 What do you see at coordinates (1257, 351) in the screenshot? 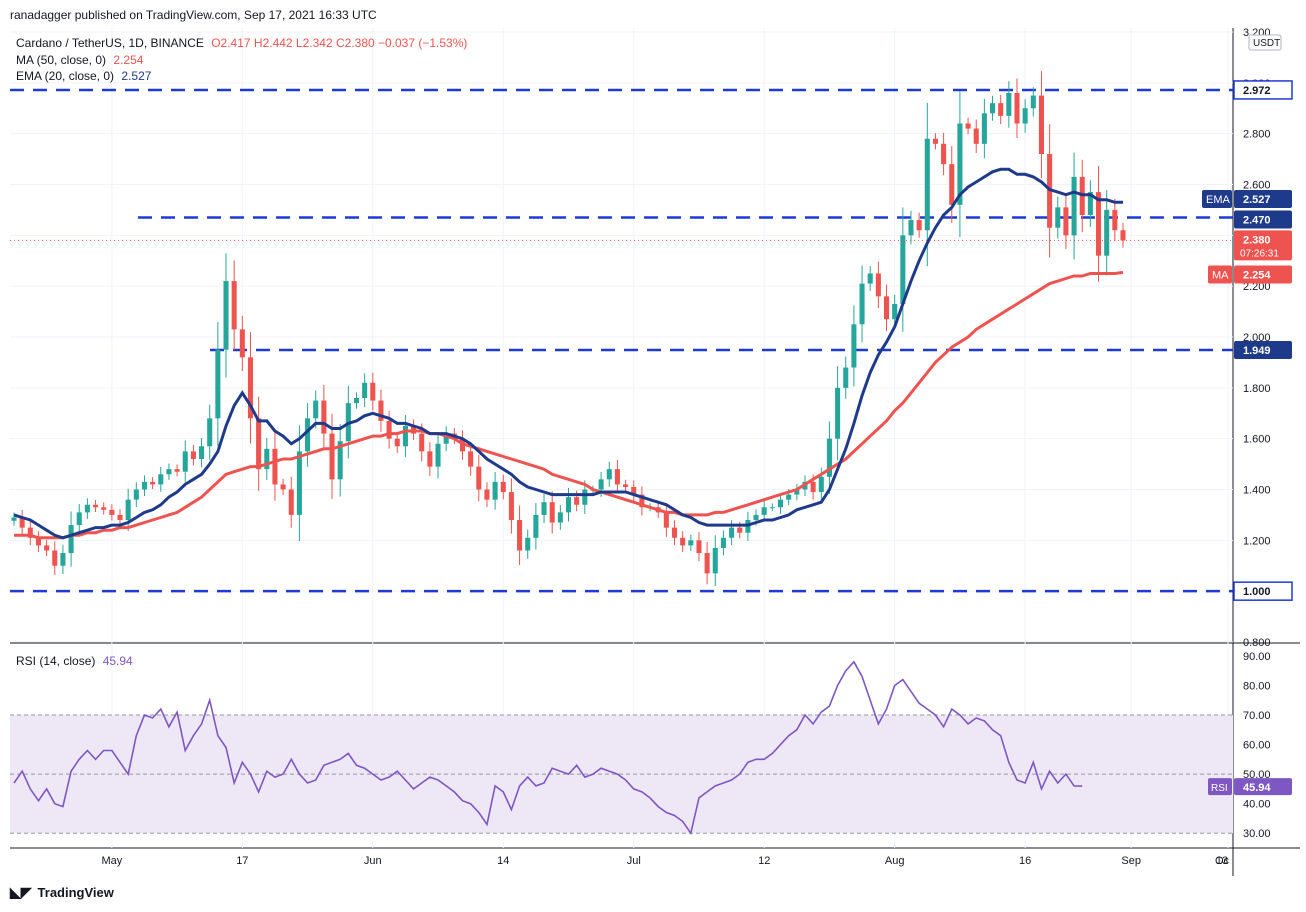
I see `level-tag-1949-text: 1.949` at bounding box center [1257, 351].